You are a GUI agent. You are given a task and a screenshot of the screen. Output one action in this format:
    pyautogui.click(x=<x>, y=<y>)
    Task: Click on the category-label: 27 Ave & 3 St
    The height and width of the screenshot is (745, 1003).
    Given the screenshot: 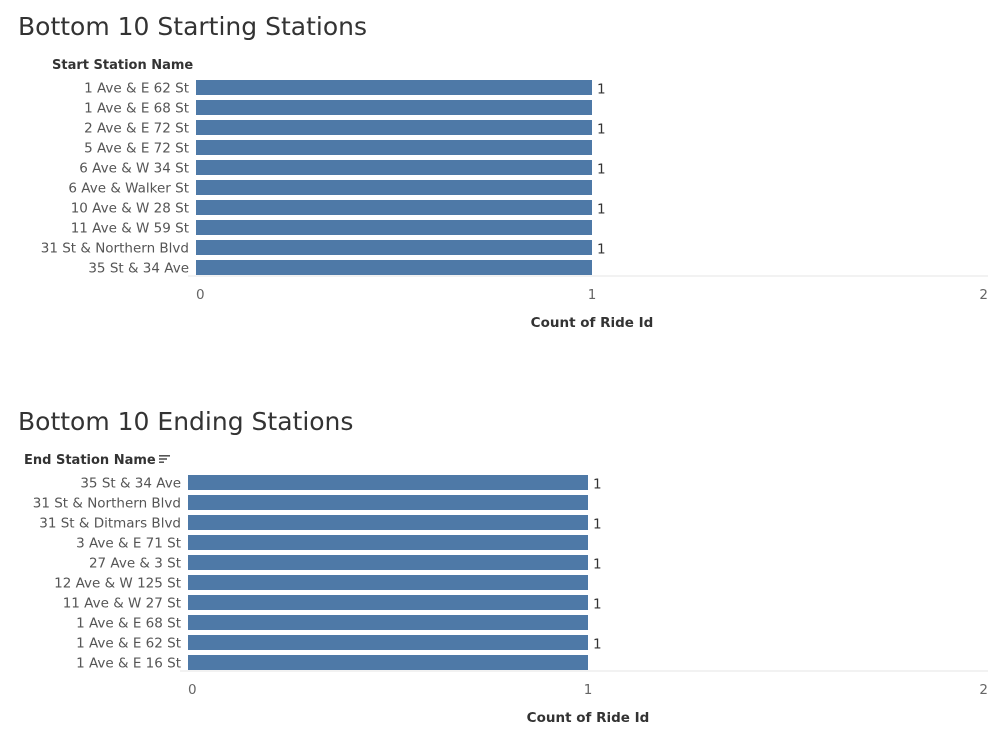 What is the action you would take?
    pyautogui.click(x=135, y=564)
    